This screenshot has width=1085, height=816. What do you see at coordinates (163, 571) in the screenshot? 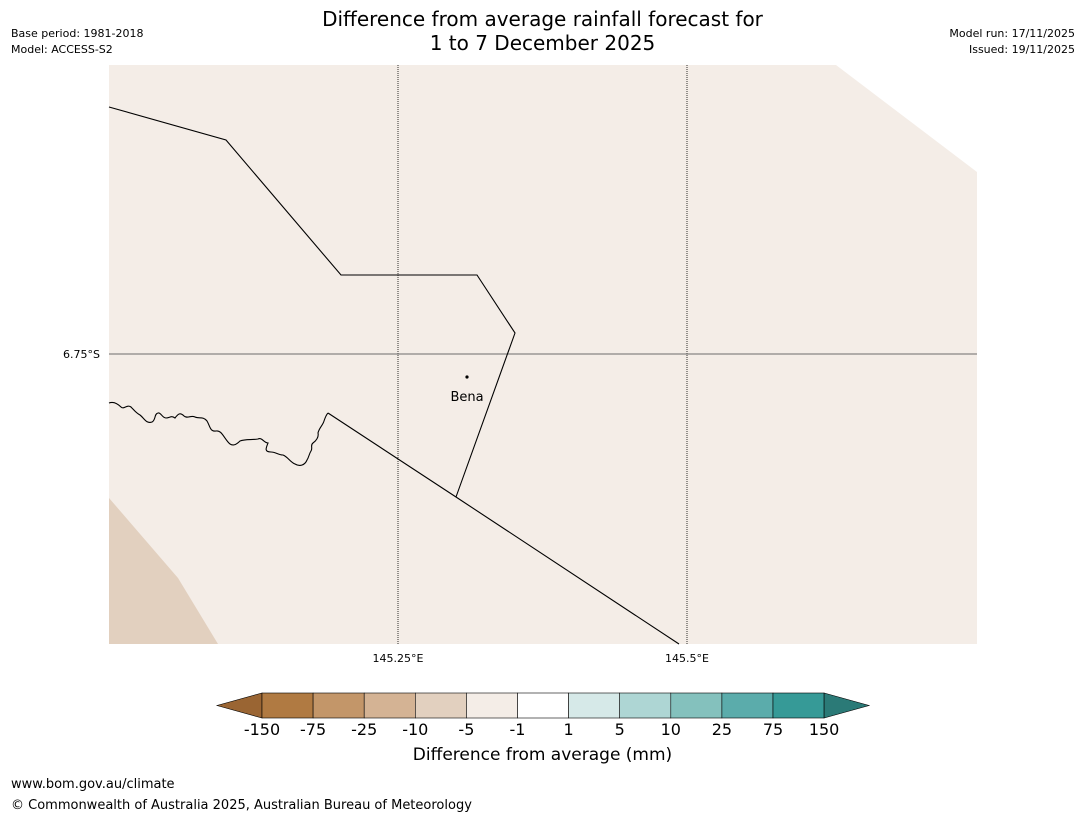
I see `drier-region` at bounding box center [163, 571].